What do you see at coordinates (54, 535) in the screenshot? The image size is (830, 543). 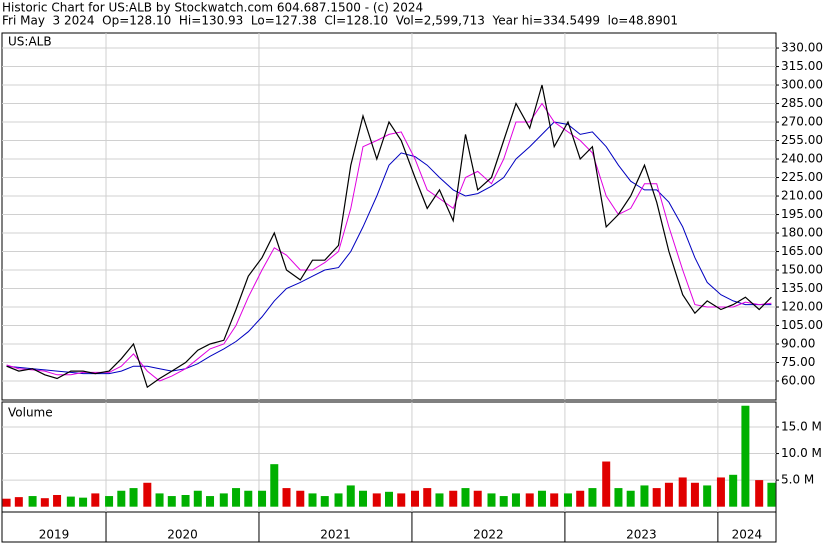 I see `x-tick-label: 2019` at bounding box center [54, 535].